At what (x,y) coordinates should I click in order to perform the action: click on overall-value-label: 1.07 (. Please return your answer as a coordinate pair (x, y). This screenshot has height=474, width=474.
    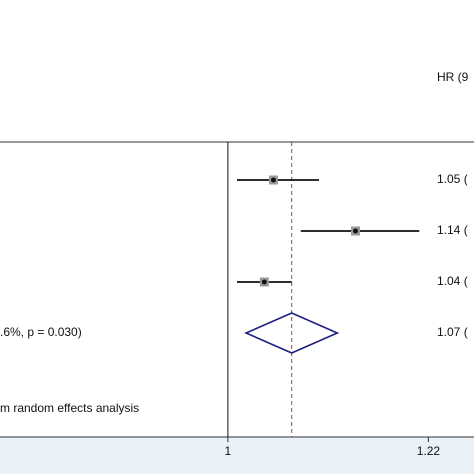
    Looking at the image, I should click on (452, 332).